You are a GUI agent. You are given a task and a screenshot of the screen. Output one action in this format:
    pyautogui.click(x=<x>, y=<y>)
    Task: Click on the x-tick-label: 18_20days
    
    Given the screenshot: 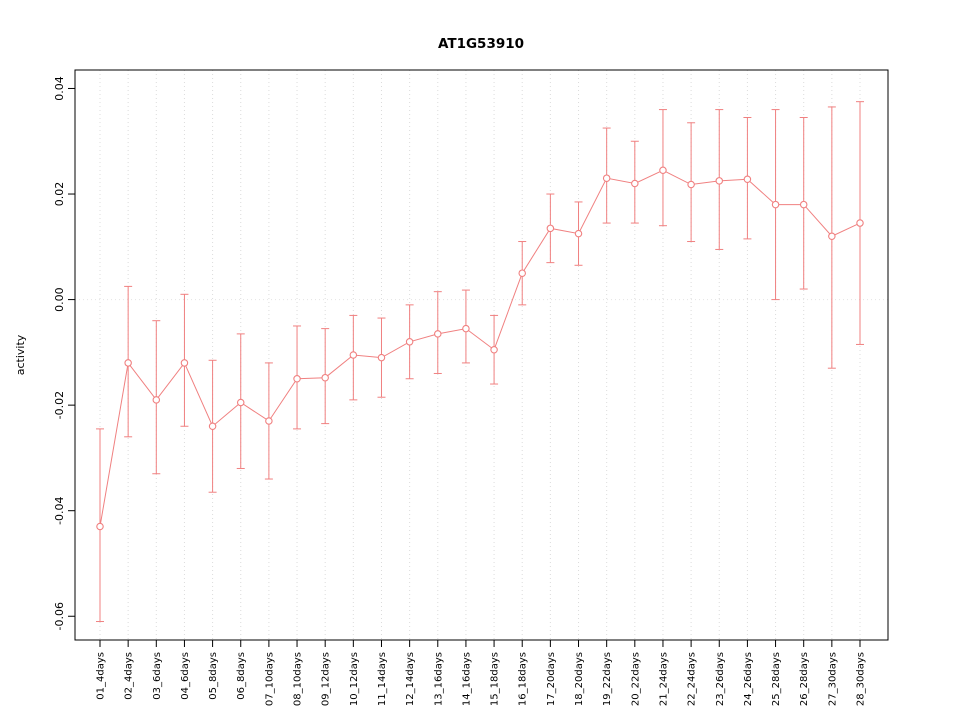 What is the action you would take?
    pyautogui.click(x=579, y=679)
    